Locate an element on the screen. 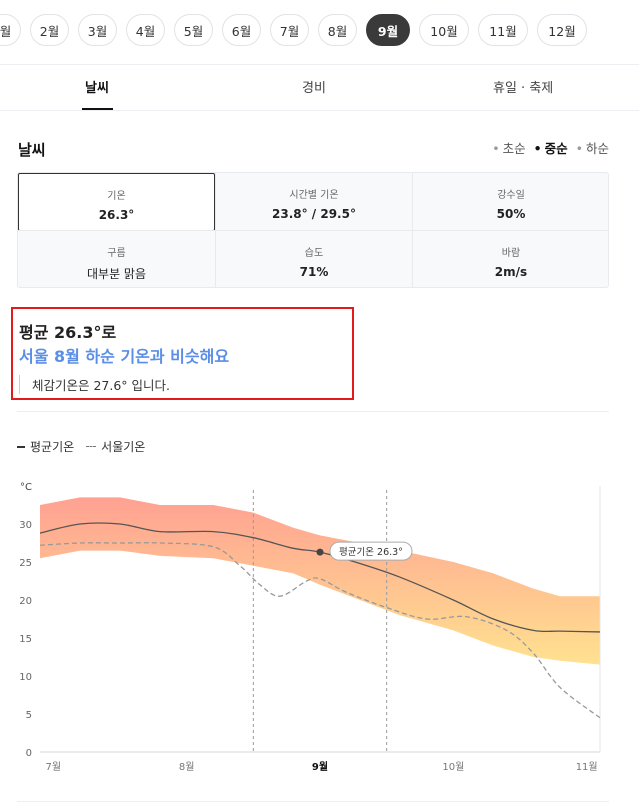  legend-seoul: 서울기온 is located at coordinates (115, 446).